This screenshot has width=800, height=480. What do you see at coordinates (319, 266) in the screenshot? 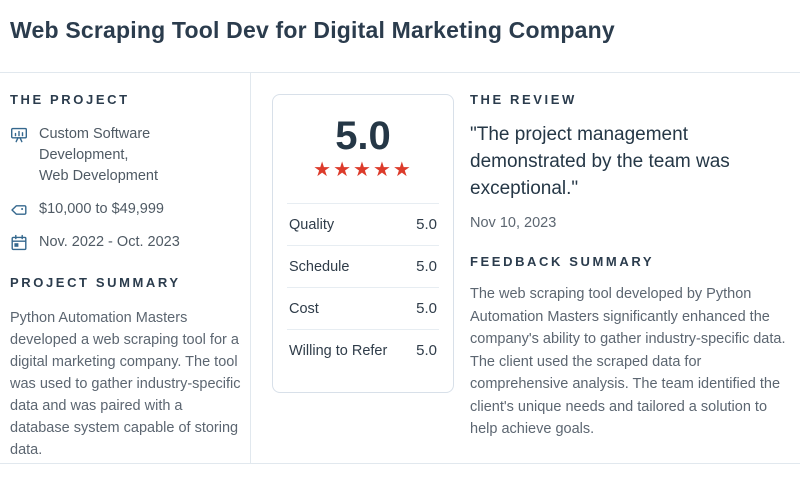
I see `metric-label: Schedule` at bounding box center [319, 266].